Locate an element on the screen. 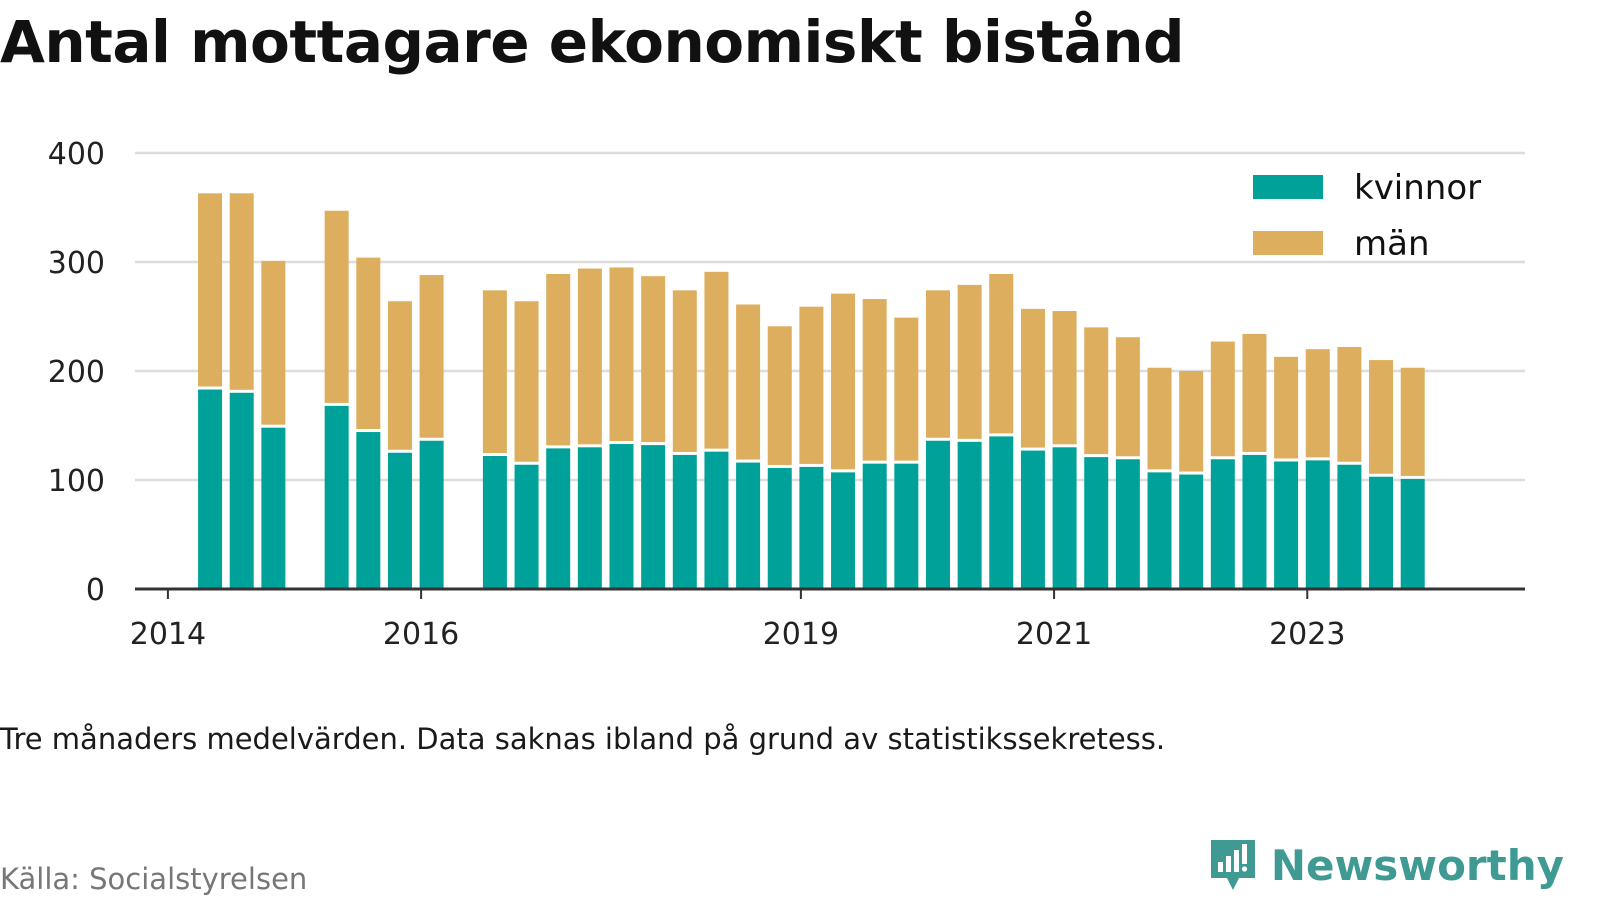 The height and width of the screenshot is (900, 1600). x-tick-label: 2023 is located at coordinates (1307, 634).